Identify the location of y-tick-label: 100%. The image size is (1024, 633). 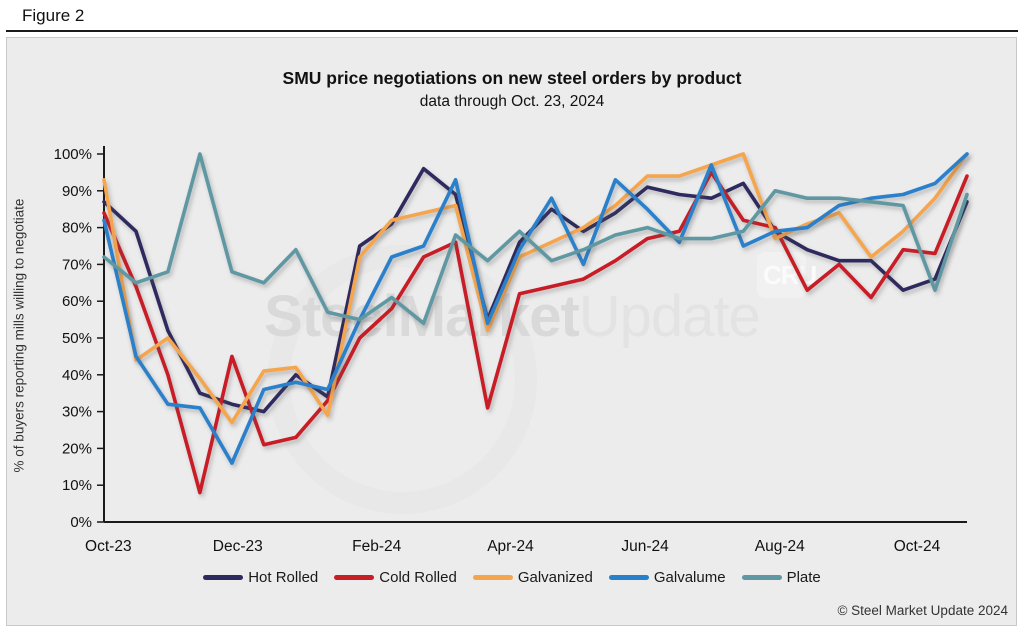
(73, 154).